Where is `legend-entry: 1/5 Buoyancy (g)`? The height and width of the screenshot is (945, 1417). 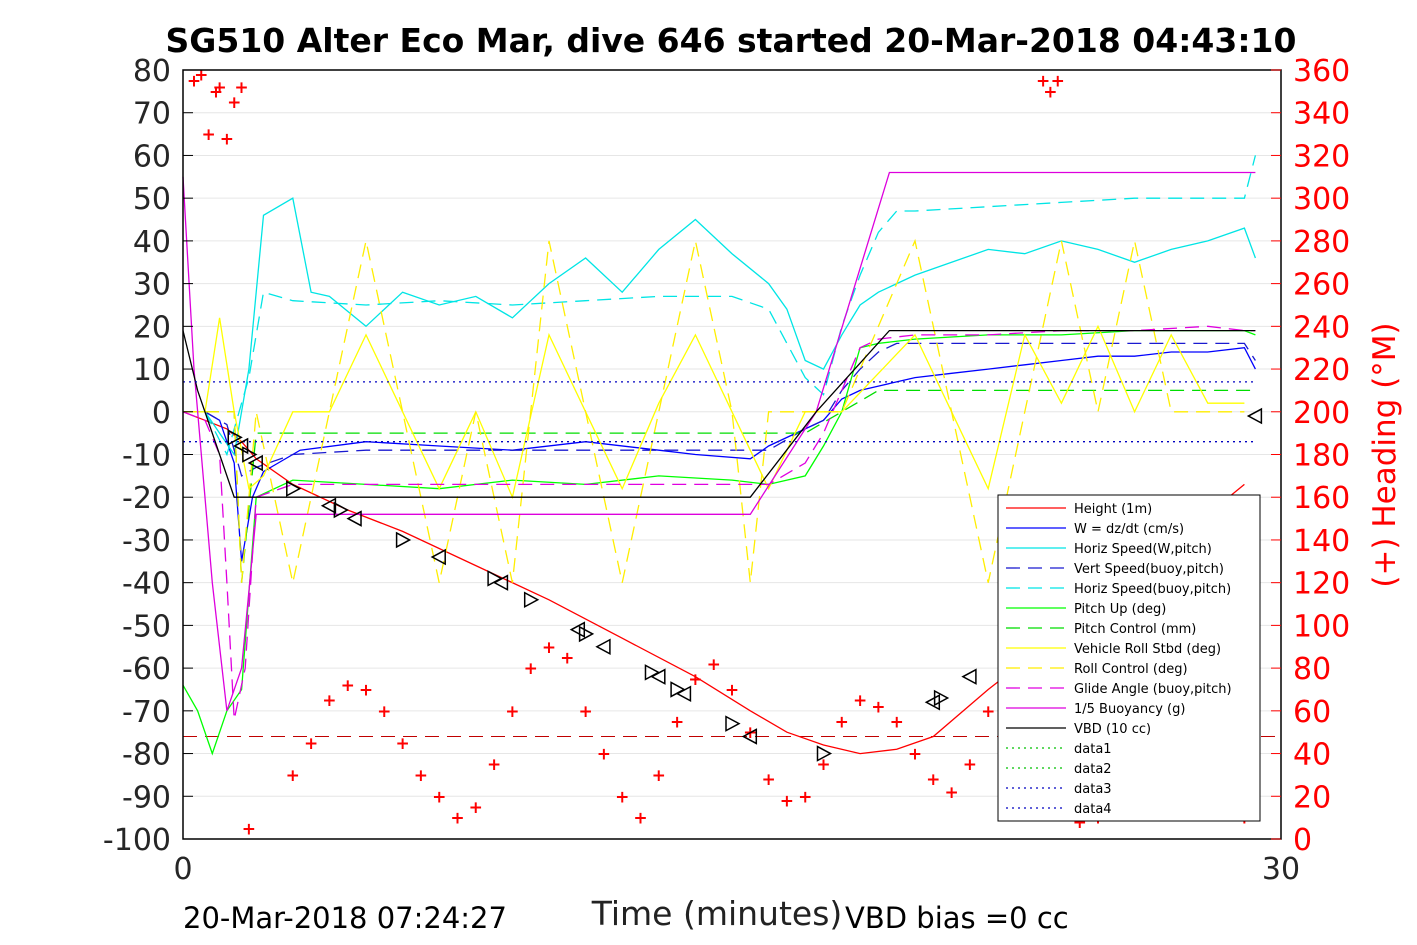
legend-entry: 1/5 Buoyancy (g) is located at coordinates (1129, 709).